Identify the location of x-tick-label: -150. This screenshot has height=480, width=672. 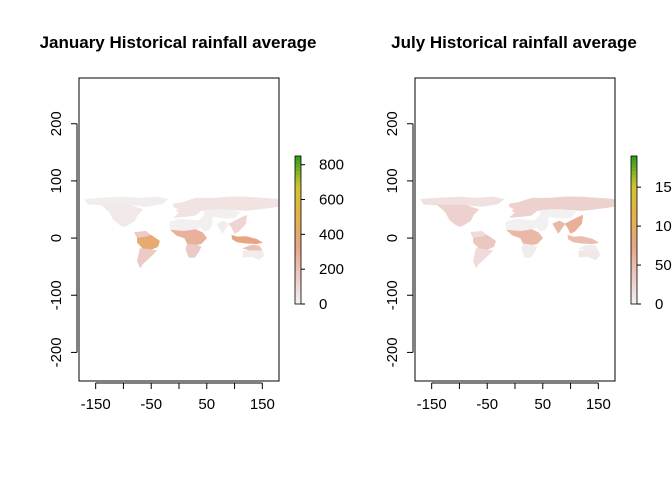
(432, 404).